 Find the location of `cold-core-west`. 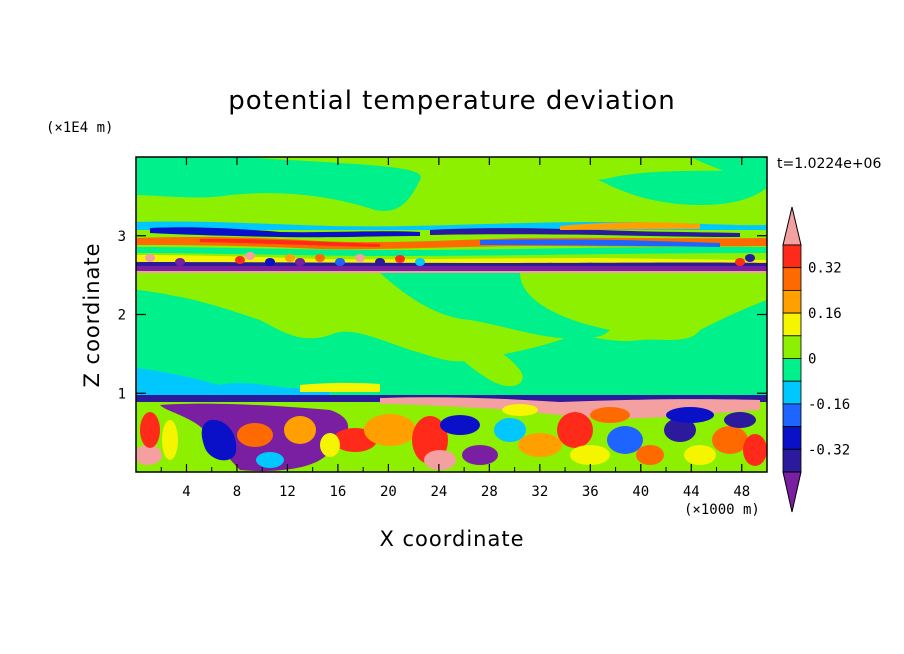

cold-core-west is located at coordinates (219, 440).